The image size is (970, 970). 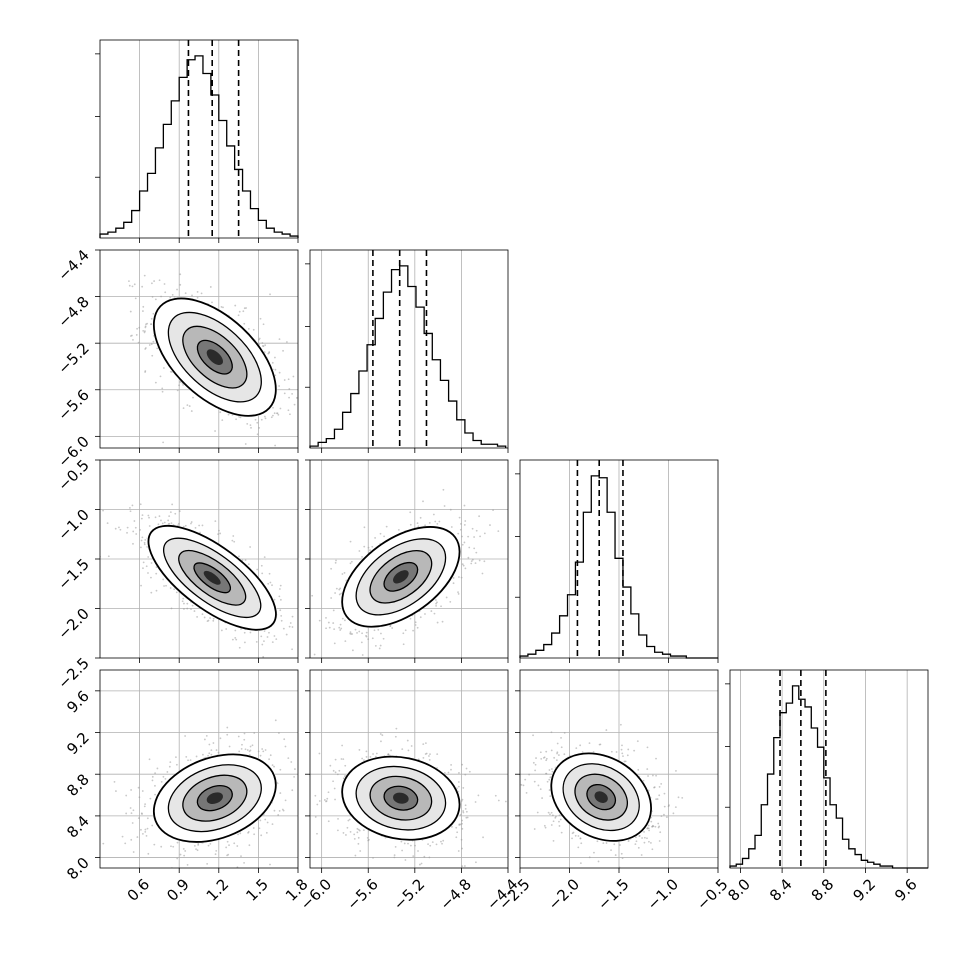 What do you see at coordinates (197, 580) in the screenshot?
I see `density-panel` at bounding box center [197, 580].